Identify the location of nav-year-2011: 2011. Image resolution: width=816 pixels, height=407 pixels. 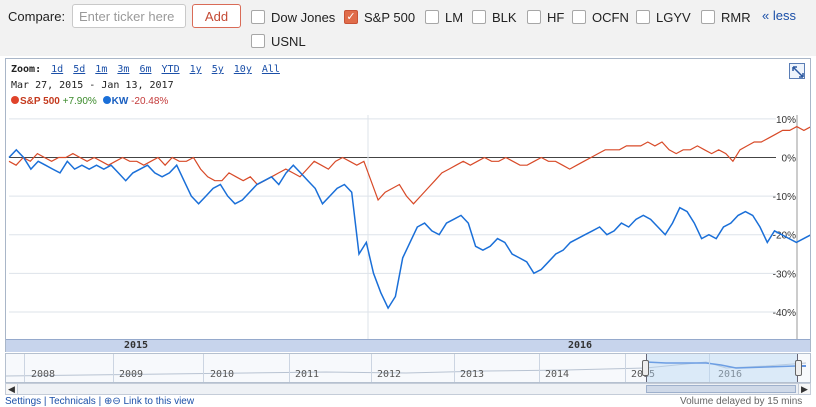
(307, 374).